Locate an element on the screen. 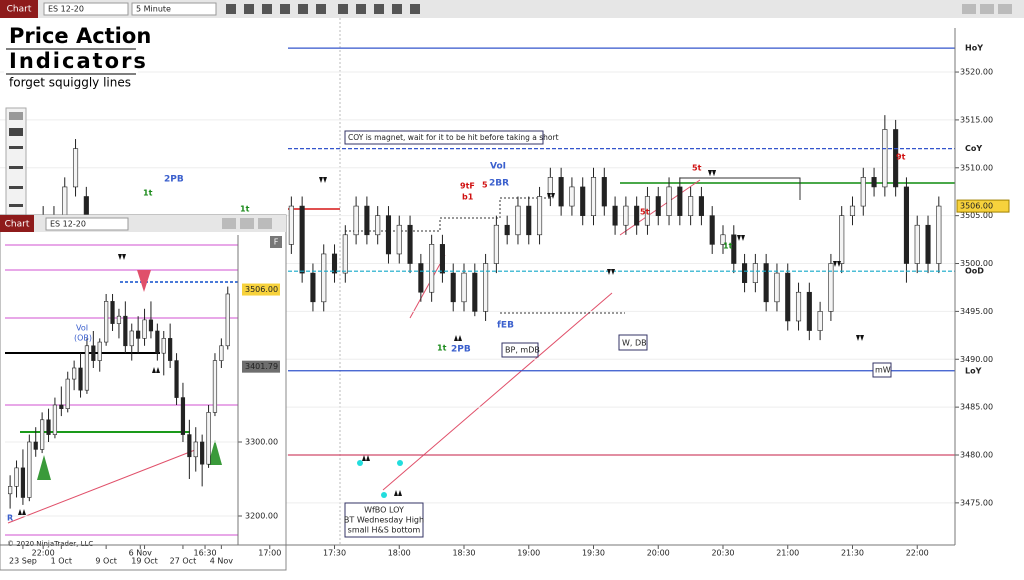 Image resolution: width=1024 pixels, height=580 pixels. label: 1t is located at coordinates (148, 193).